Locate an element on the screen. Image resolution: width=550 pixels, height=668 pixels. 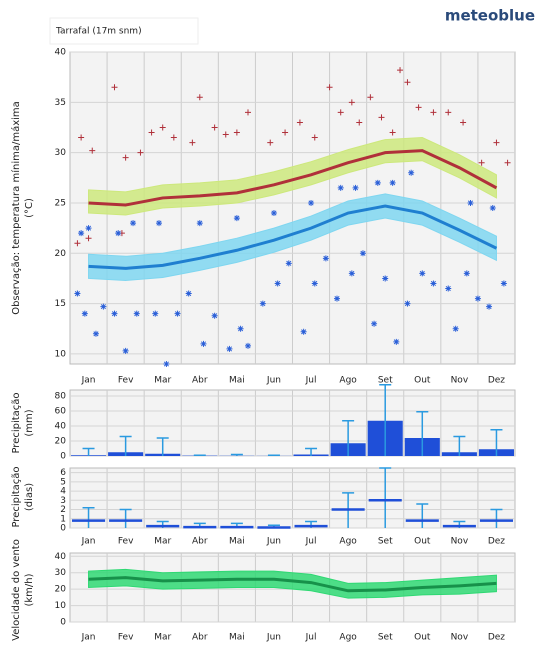
mean-line is located at coordinates (292, 584).